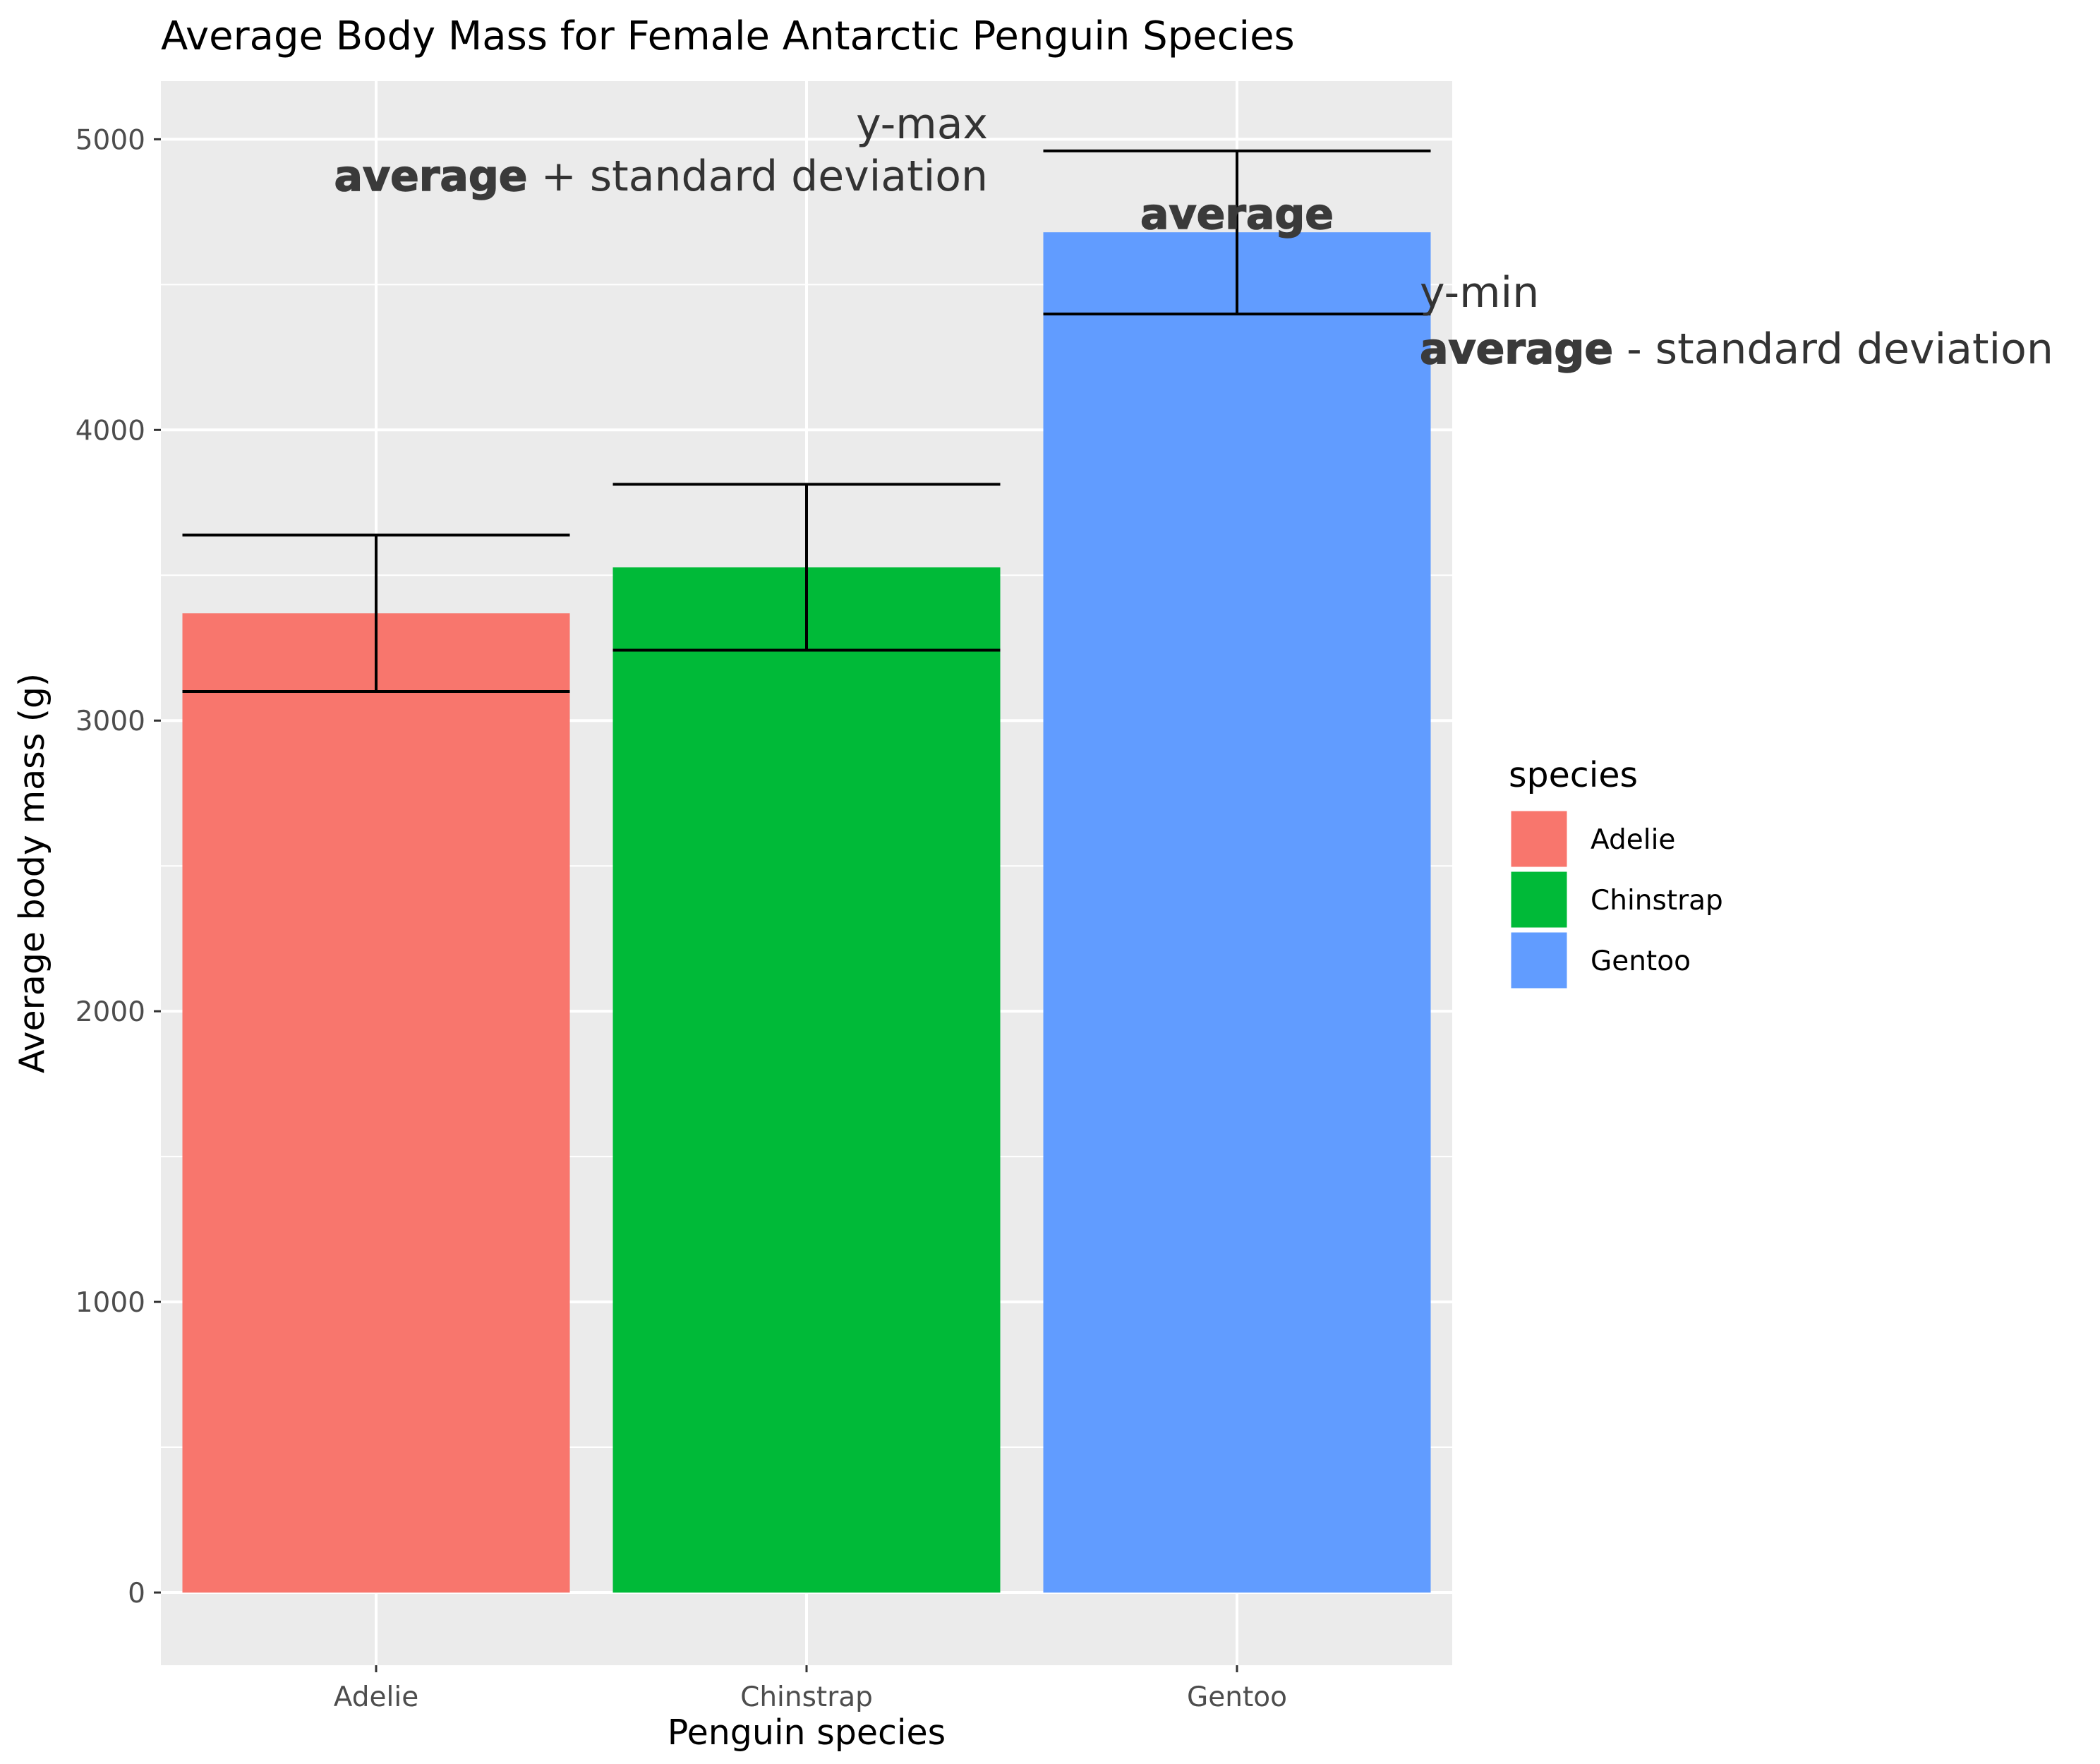 This screenshot has width=2100, height=1764. Describe the element at coordinates (1641, 961) in the screenshot. I see `legend-label-gentoo: Gentoo` at that location.